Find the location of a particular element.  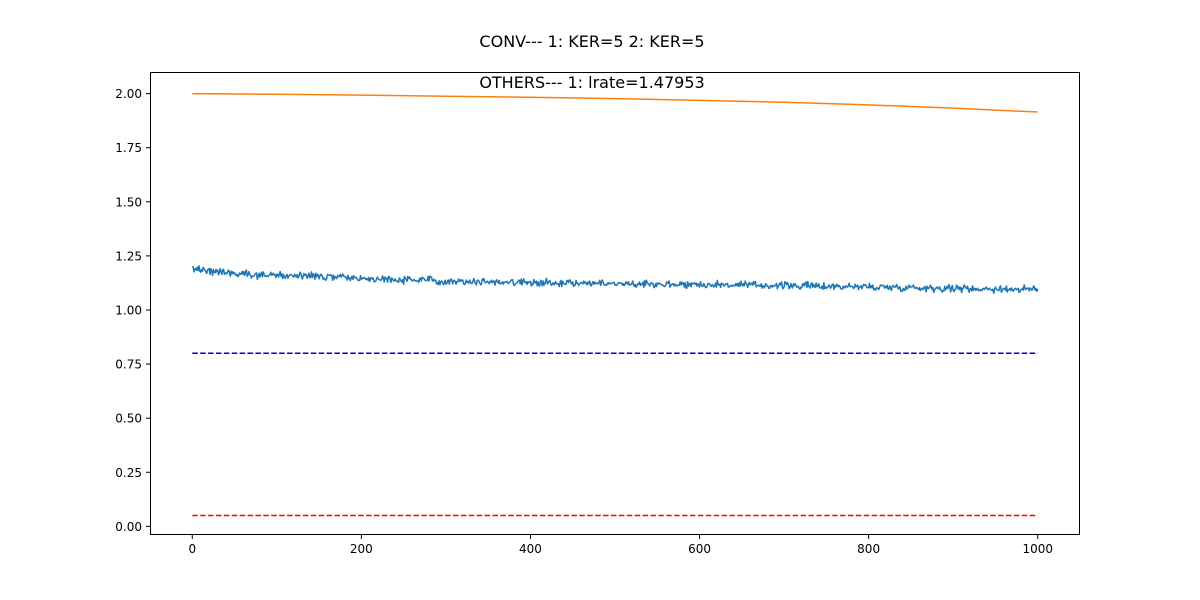

y-tick-label: 0.50 is located at coordinates (128, 419).